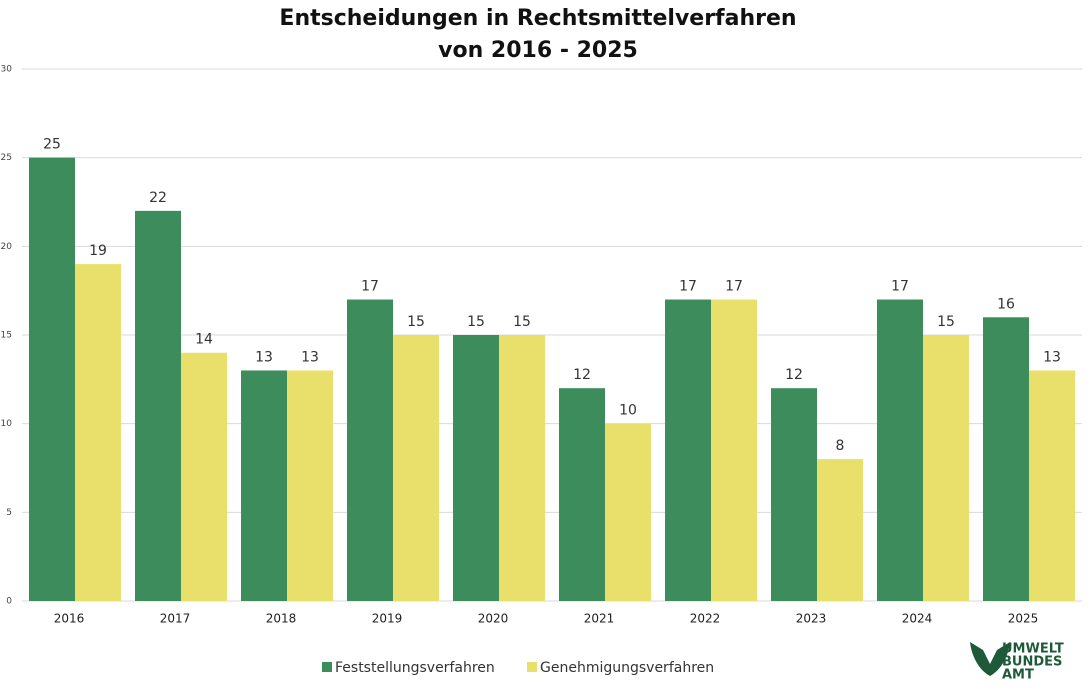 The width and height of the screenshot is (1088, 694). Describe the element at coordinates (175, 619) in the screenshot. I see `x-tick-label: 2017` at that location.